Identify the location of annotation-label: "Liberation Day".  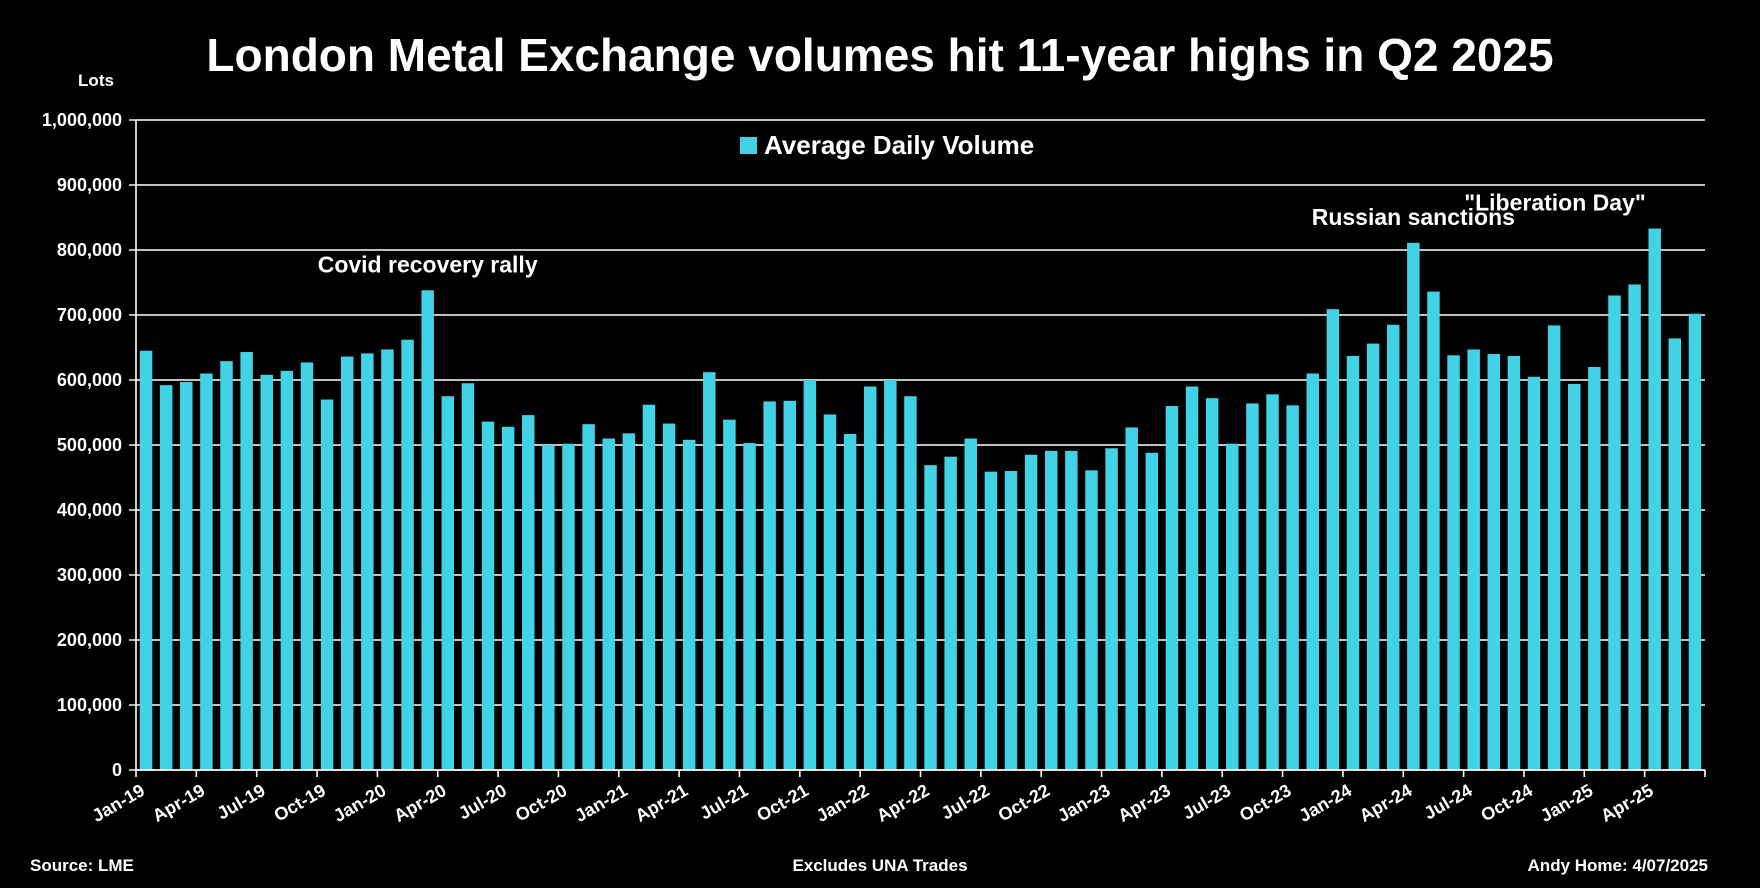
(1555, 203).